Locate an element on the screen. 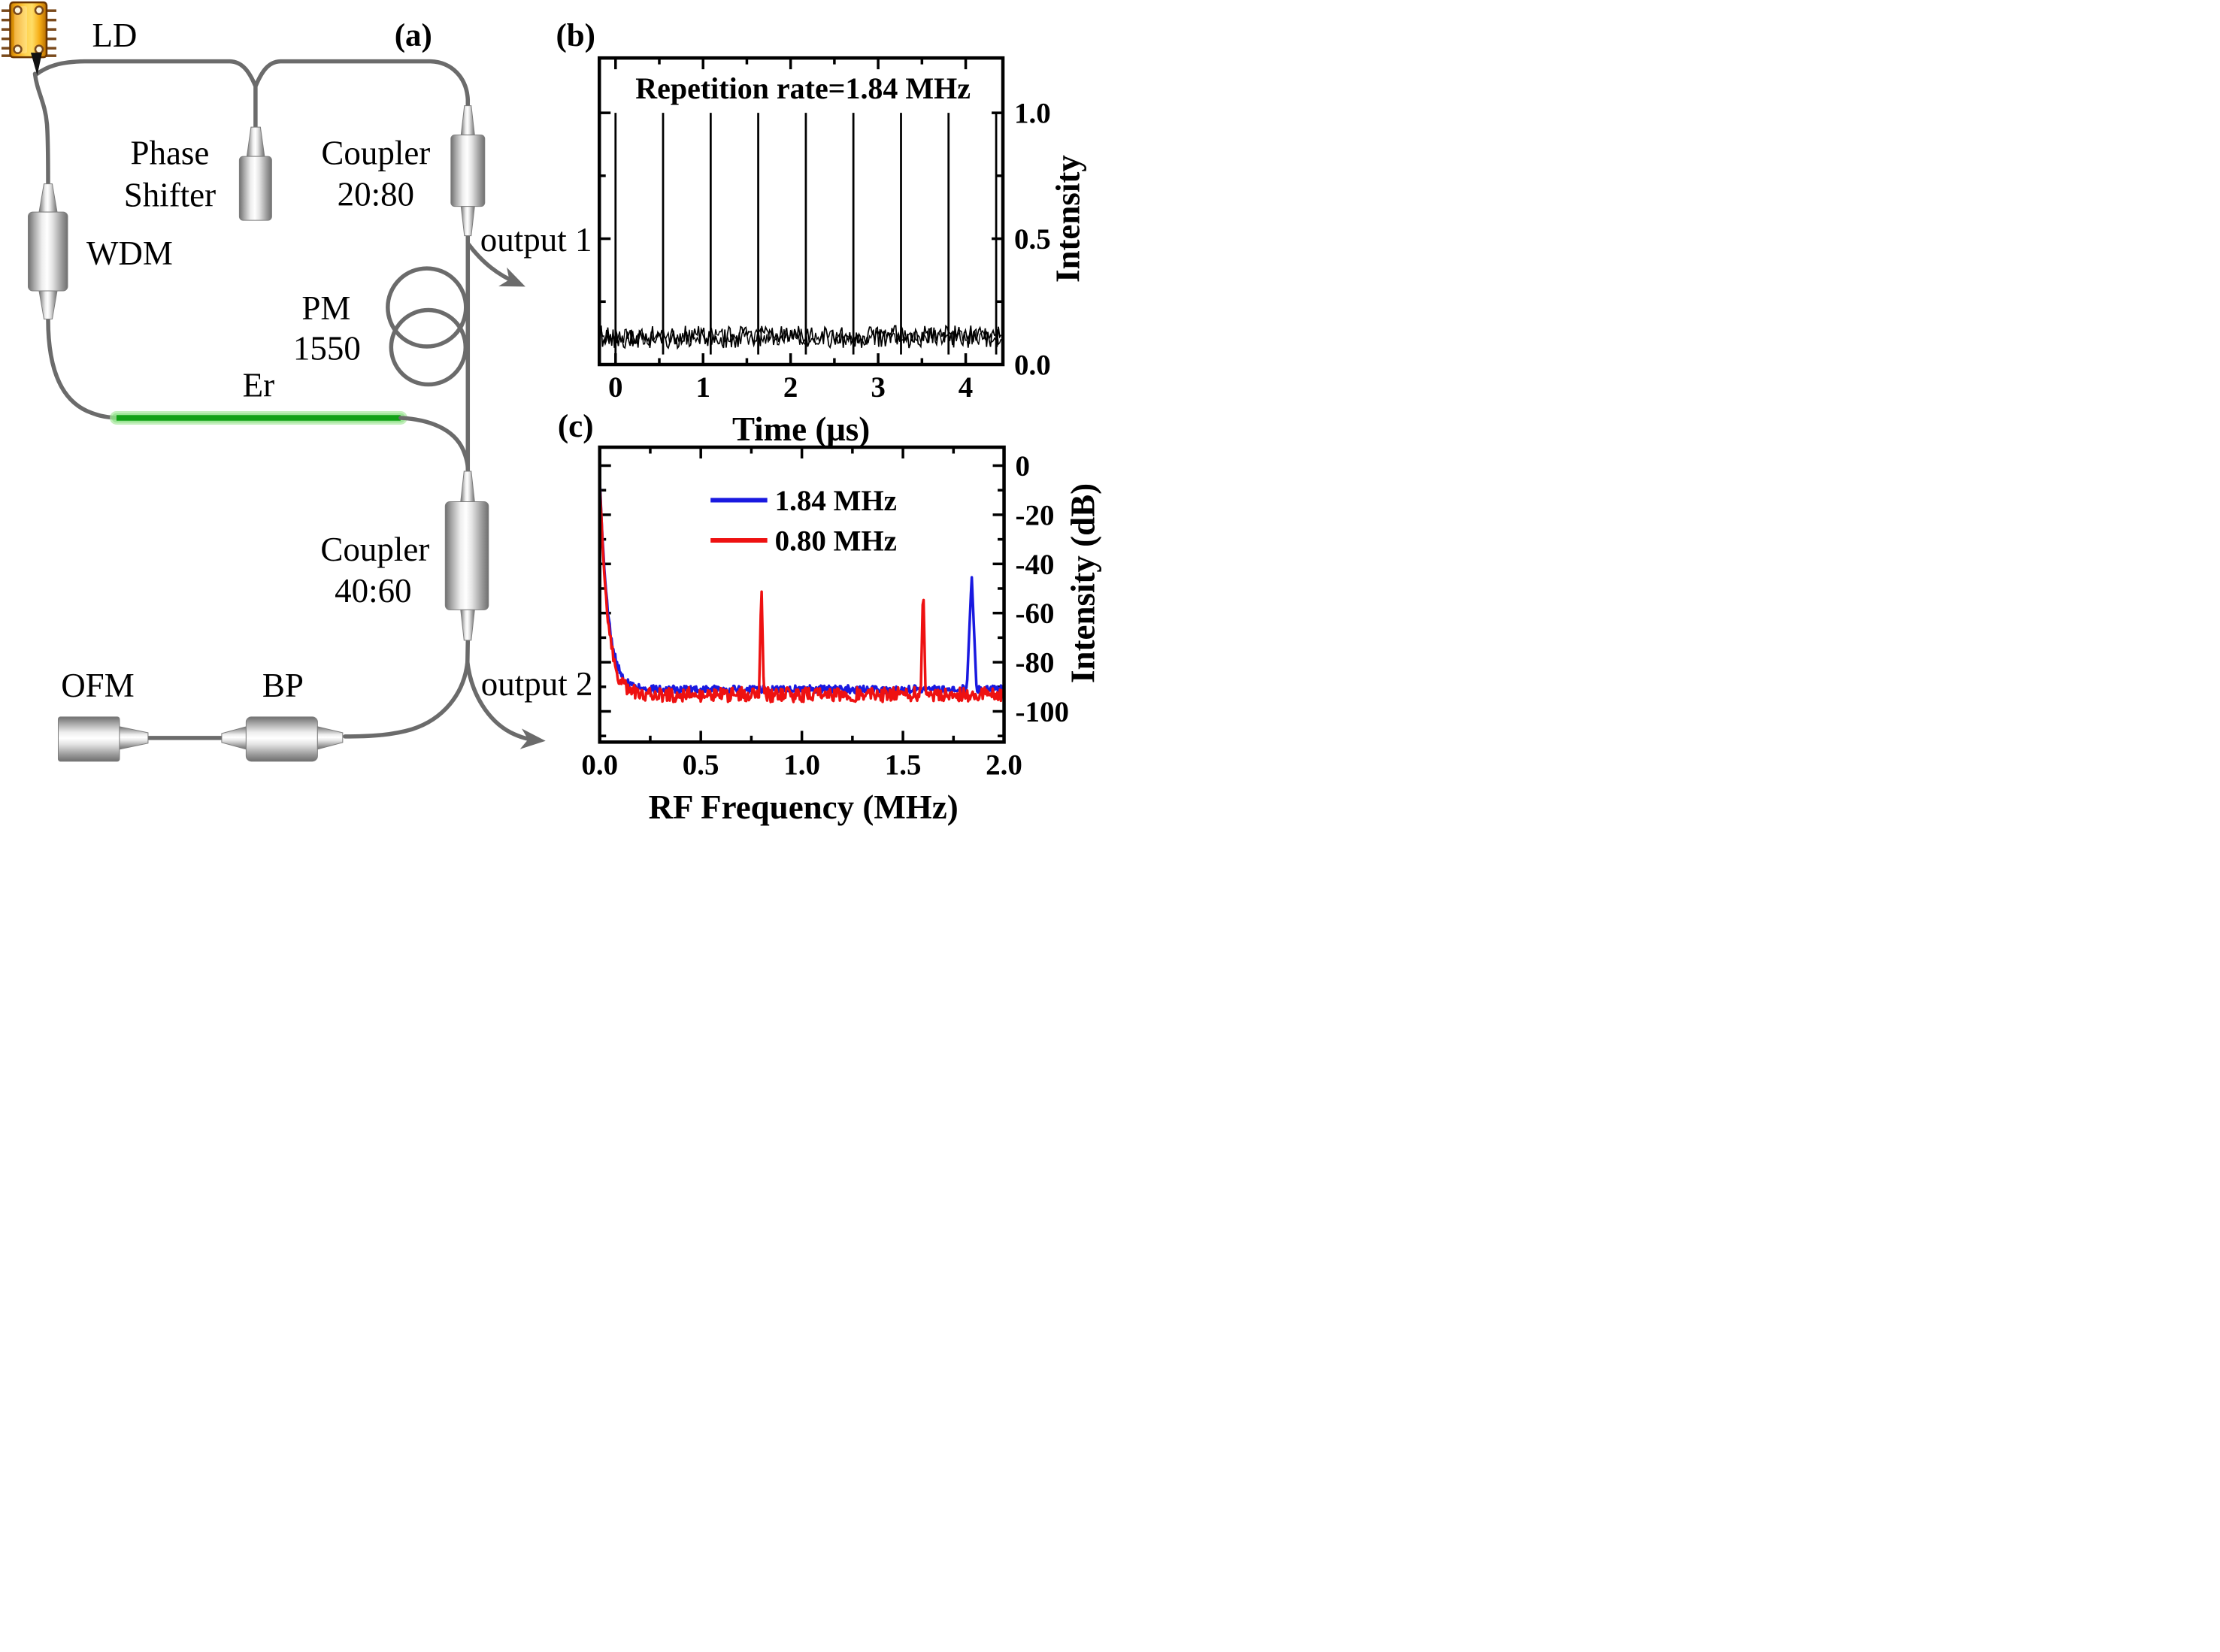 The image size is (2220, 1652). bp-body is located at coordinates (281, 739).